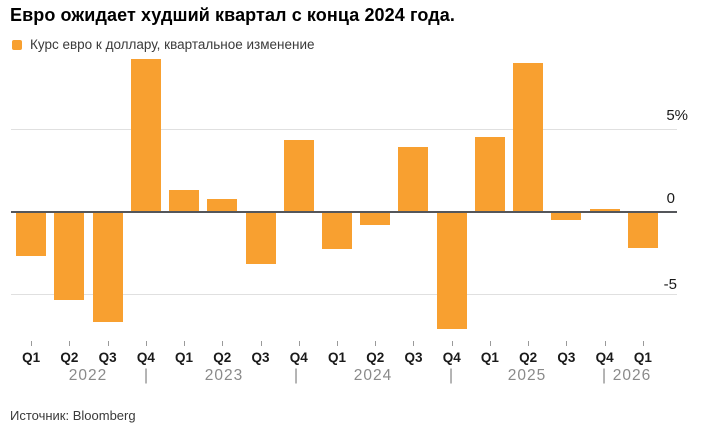 The width and height of the screenshot is (702, 434). I want to click on bar-q4-2025, so click(604, 210).